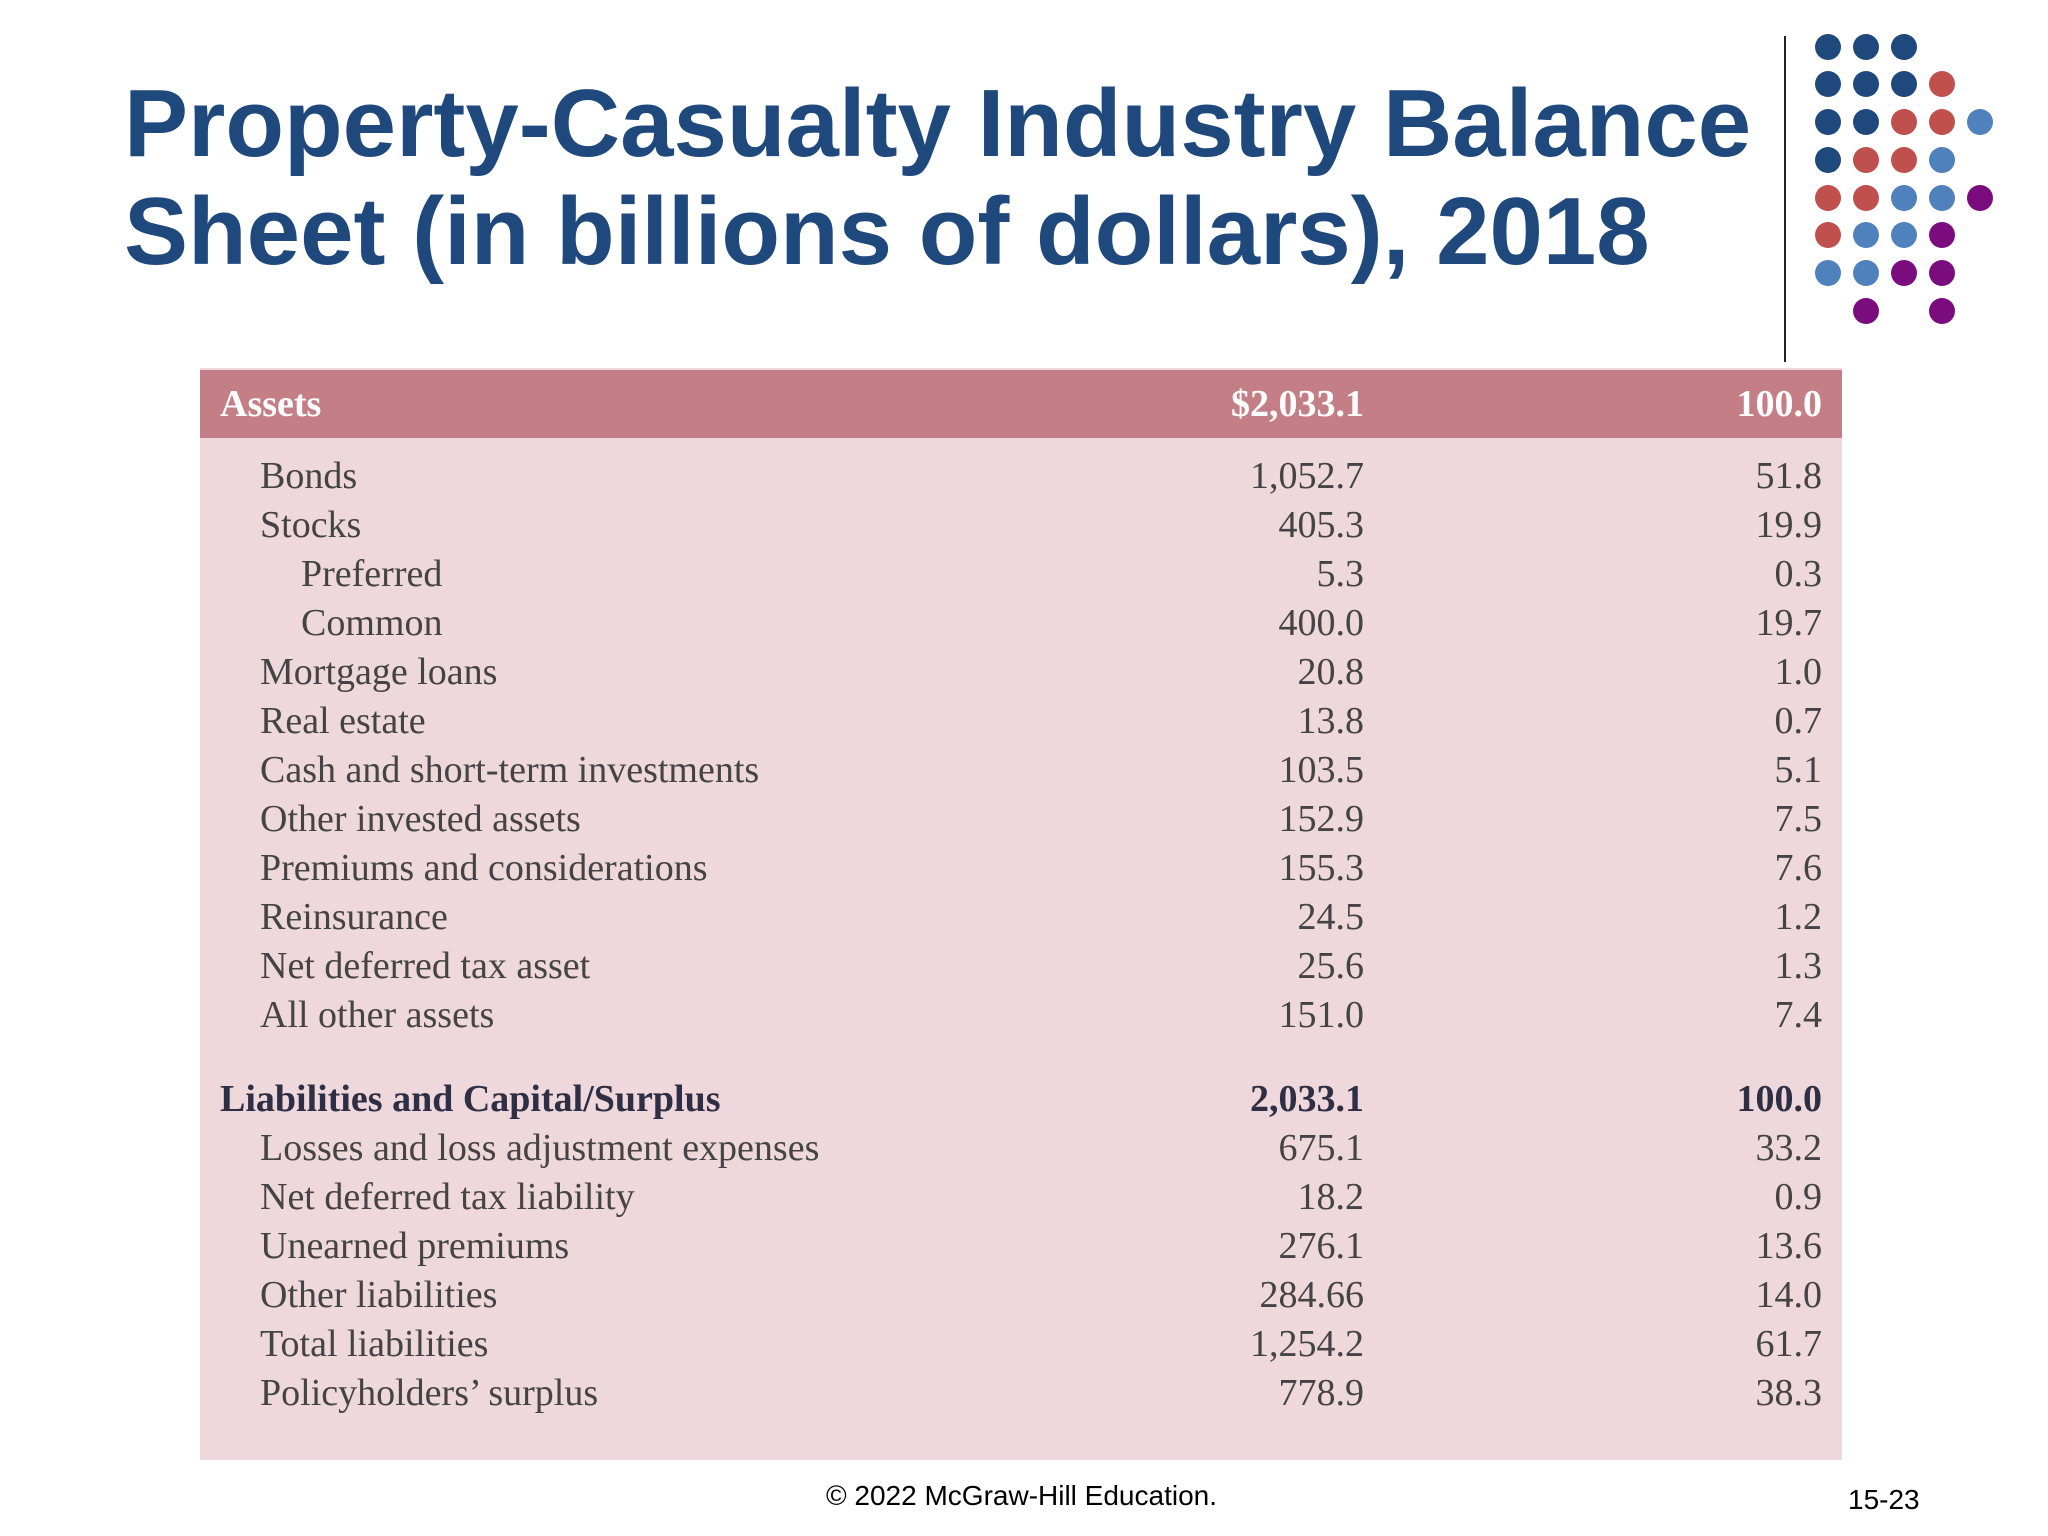  I want to click on row-label: Unearned premiums, so click(415, 1246).